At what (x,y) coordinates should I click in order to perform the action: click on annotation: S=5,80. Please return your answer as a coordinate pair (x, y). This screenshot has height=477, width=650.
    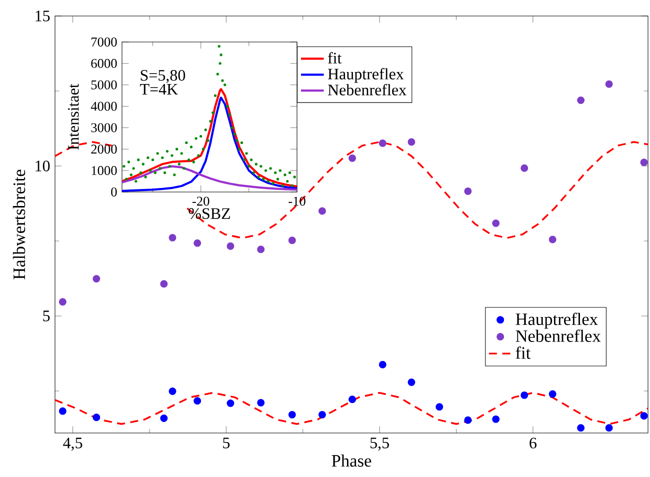
    Looking at the image, I should click on (163, 77).